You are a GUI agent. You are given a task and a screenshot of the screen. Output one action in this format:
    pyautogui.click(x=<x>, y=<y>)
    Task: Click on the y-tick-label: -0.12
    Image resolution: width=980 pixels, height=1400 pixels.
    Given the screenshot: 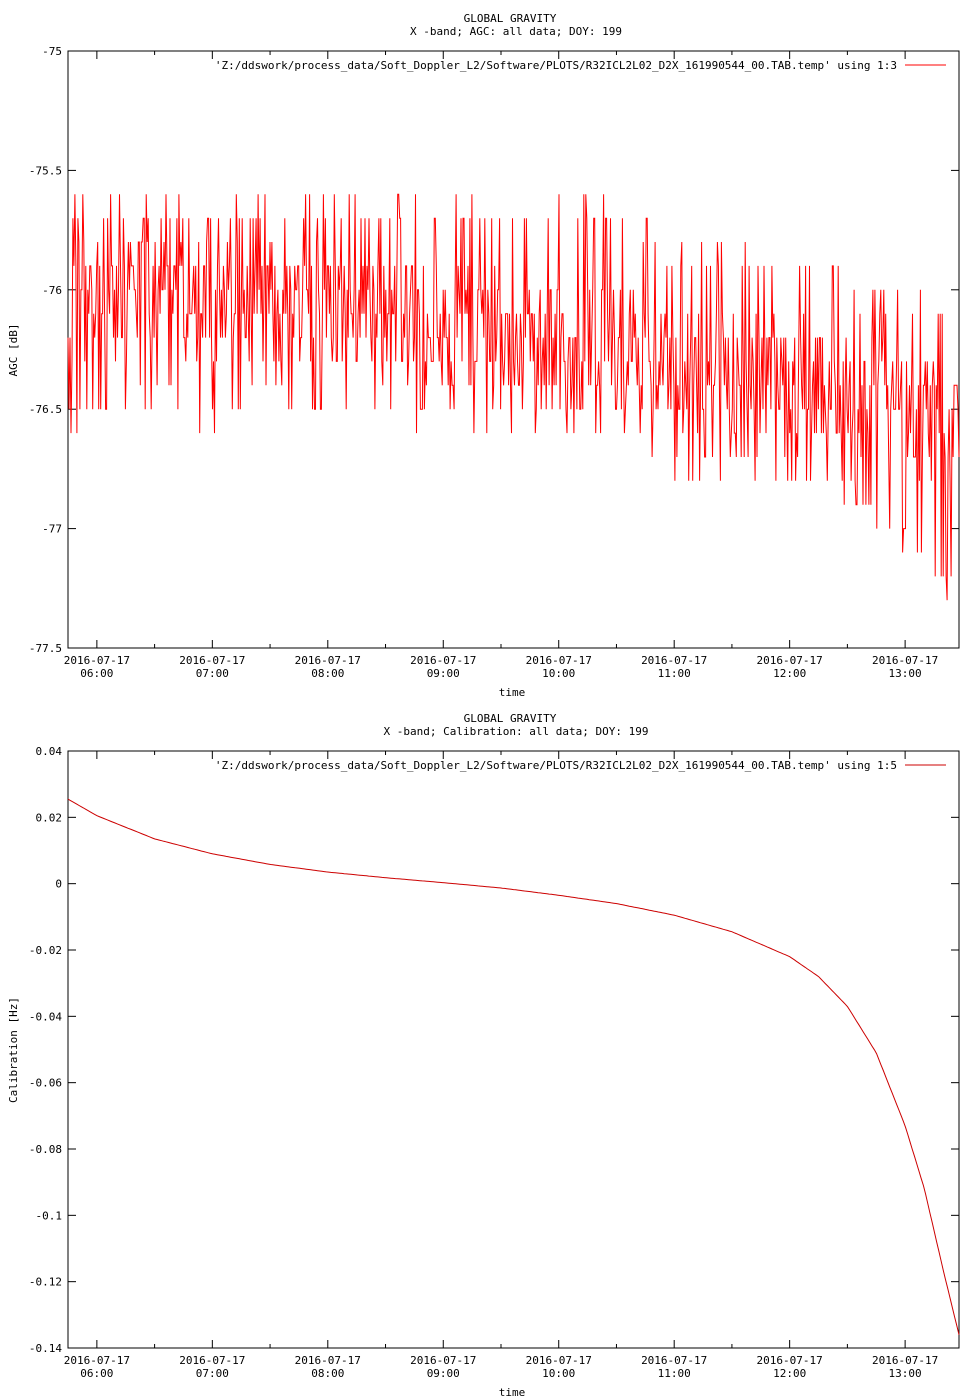 What is the action you would take?
    pyautogui.click(x=45, y=1282)
    